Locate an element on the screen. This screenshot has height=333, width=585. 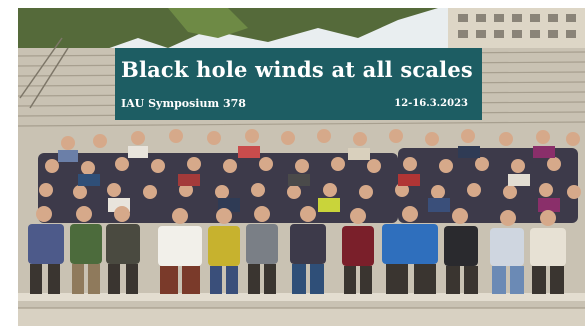
banner-subtitle: IAU Symposium 378 is located at coordinates (183, 103).